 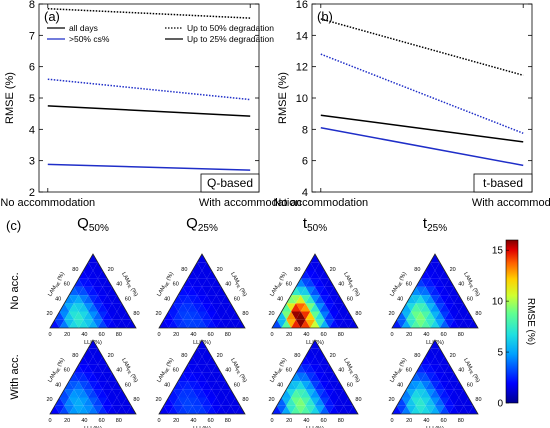 I want to click on right-axis-label: LAMPE (%), so click(x=238, y=284).